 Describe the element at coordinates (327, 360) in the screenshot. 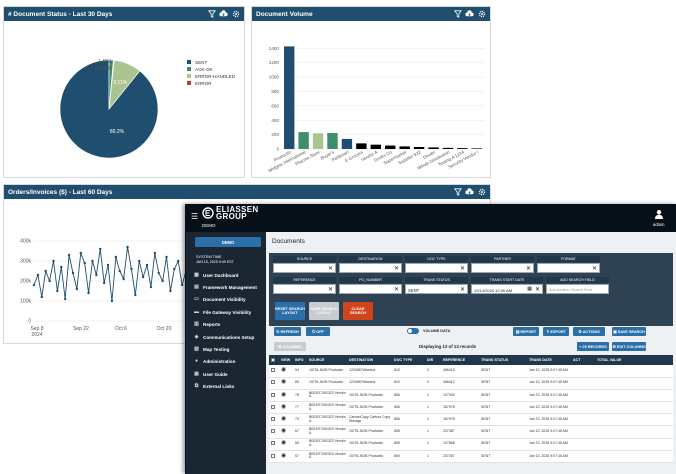

I see `column-header: SOURCE` at that location.